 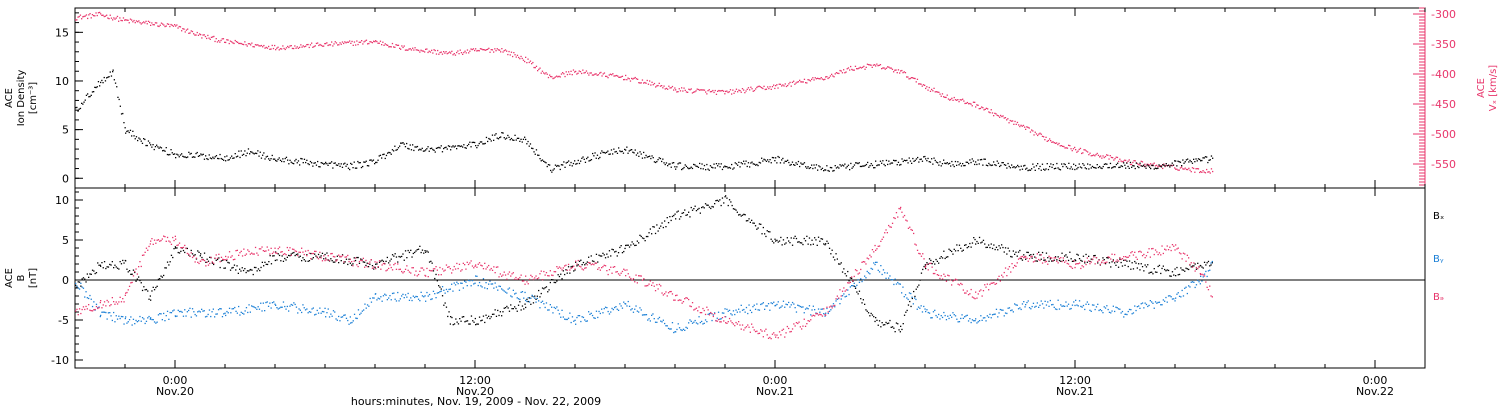 I want to click on top-y2tick-label: -450, so click(x=1443, y=104).